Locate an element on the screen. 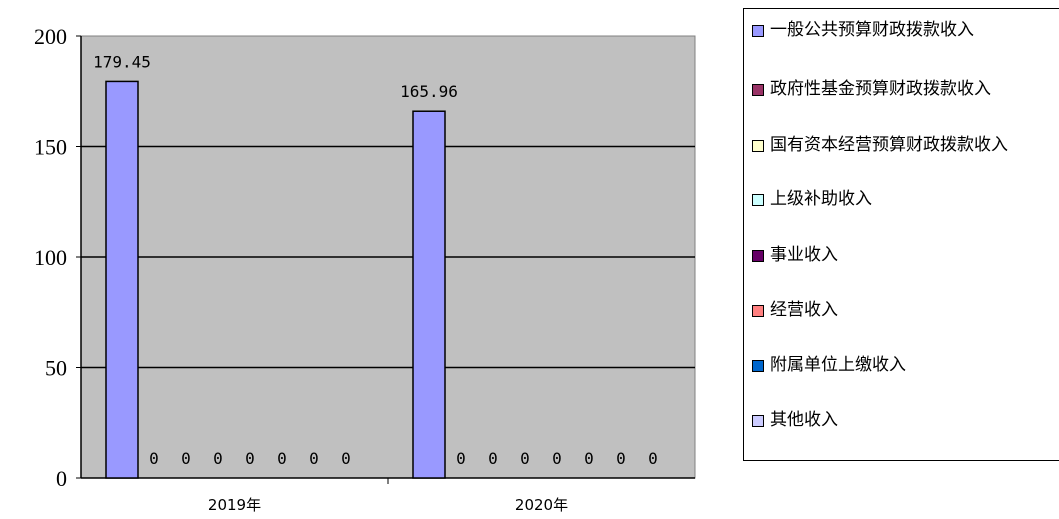 The image size is (1059, 519). legend-item: 附属单位上缴收入 is located at coordinates (904, 365).